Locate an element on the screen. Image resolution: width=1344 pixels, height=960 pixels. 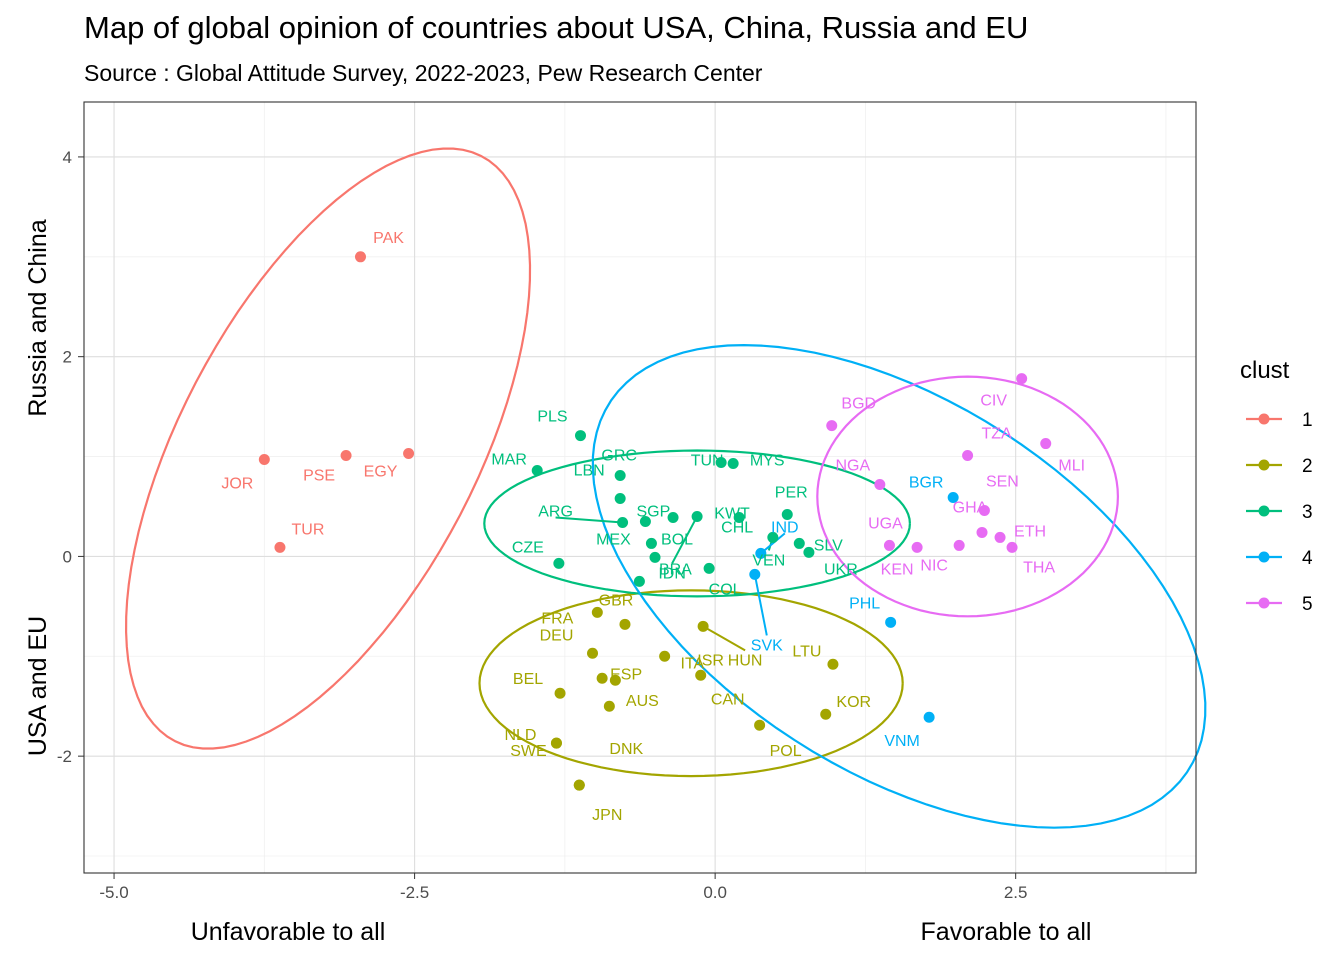
point-nic is located at coordinates (959, 545).